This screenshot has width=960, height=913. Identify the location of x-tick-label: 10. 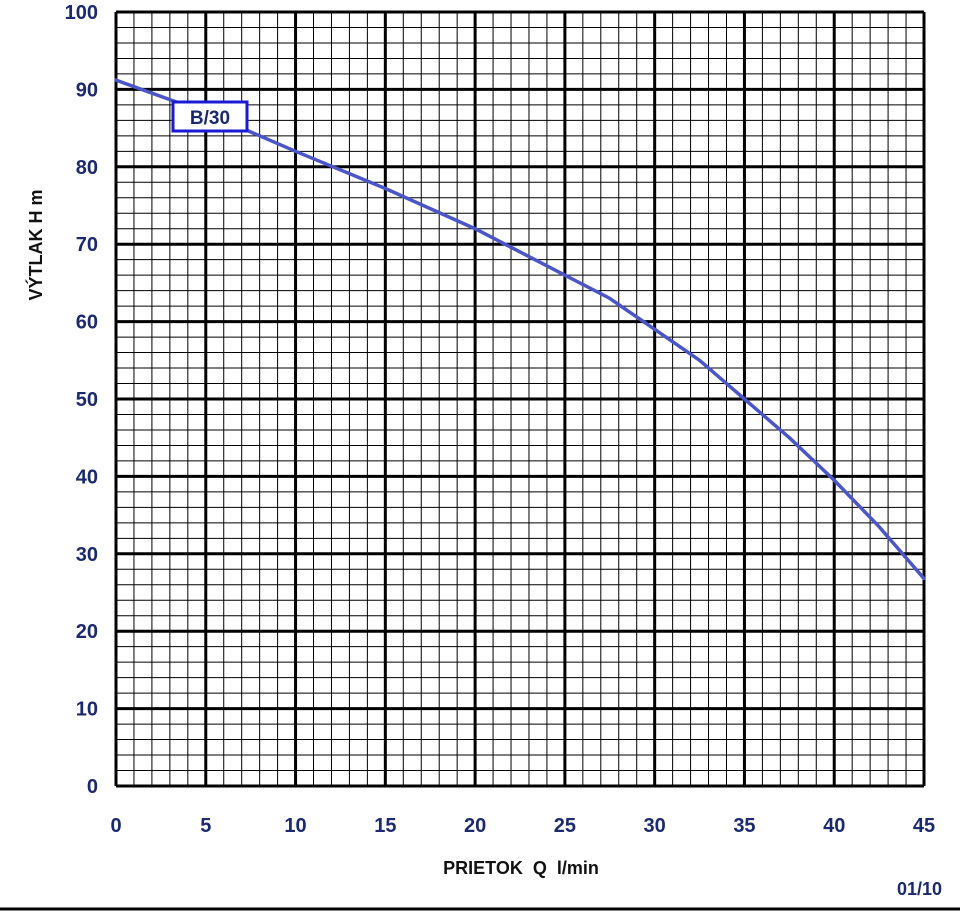
(295, 826).